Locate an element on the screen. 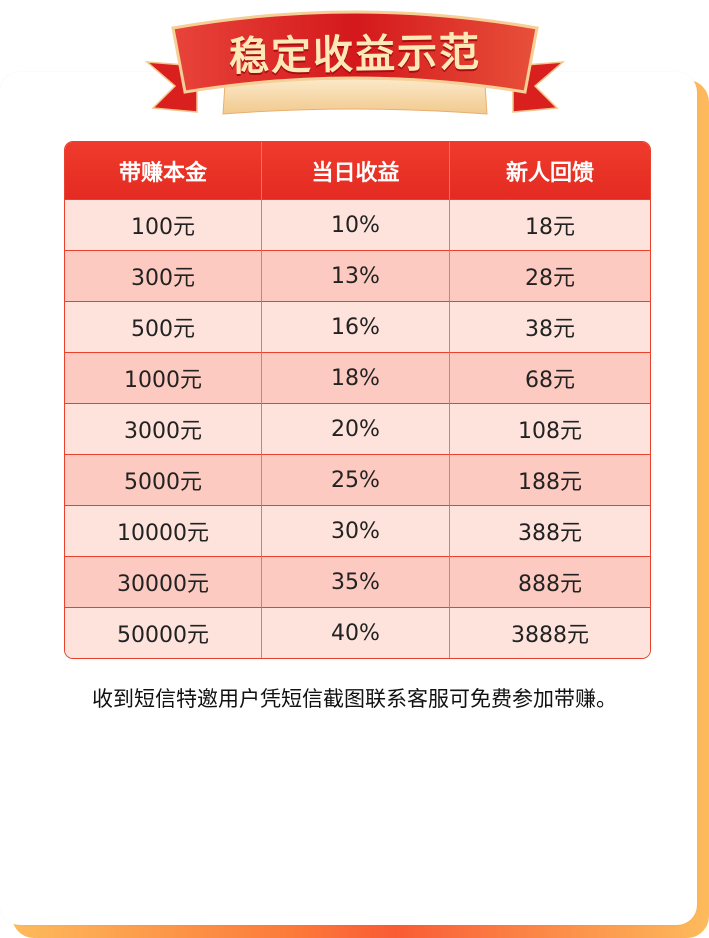 The height and width of the screenshot is (938, 709). table-row: 50000元 40% 3888元 is located at coordinates (357, 632).